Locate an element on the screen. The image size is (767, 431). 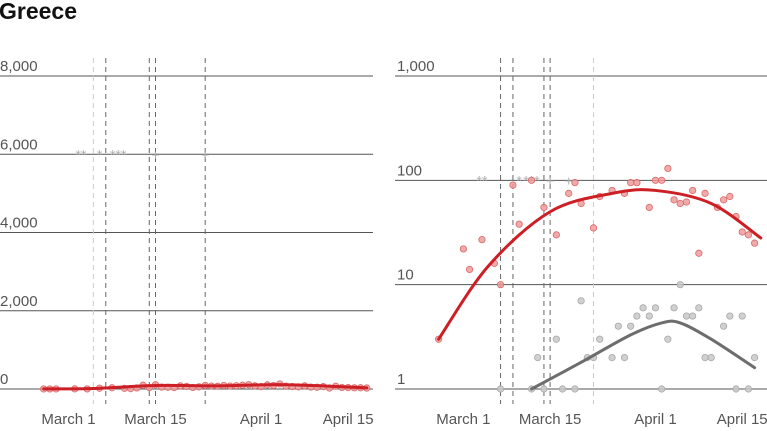
y-tick-label: 4,000 is located at coordinates (19, 223).